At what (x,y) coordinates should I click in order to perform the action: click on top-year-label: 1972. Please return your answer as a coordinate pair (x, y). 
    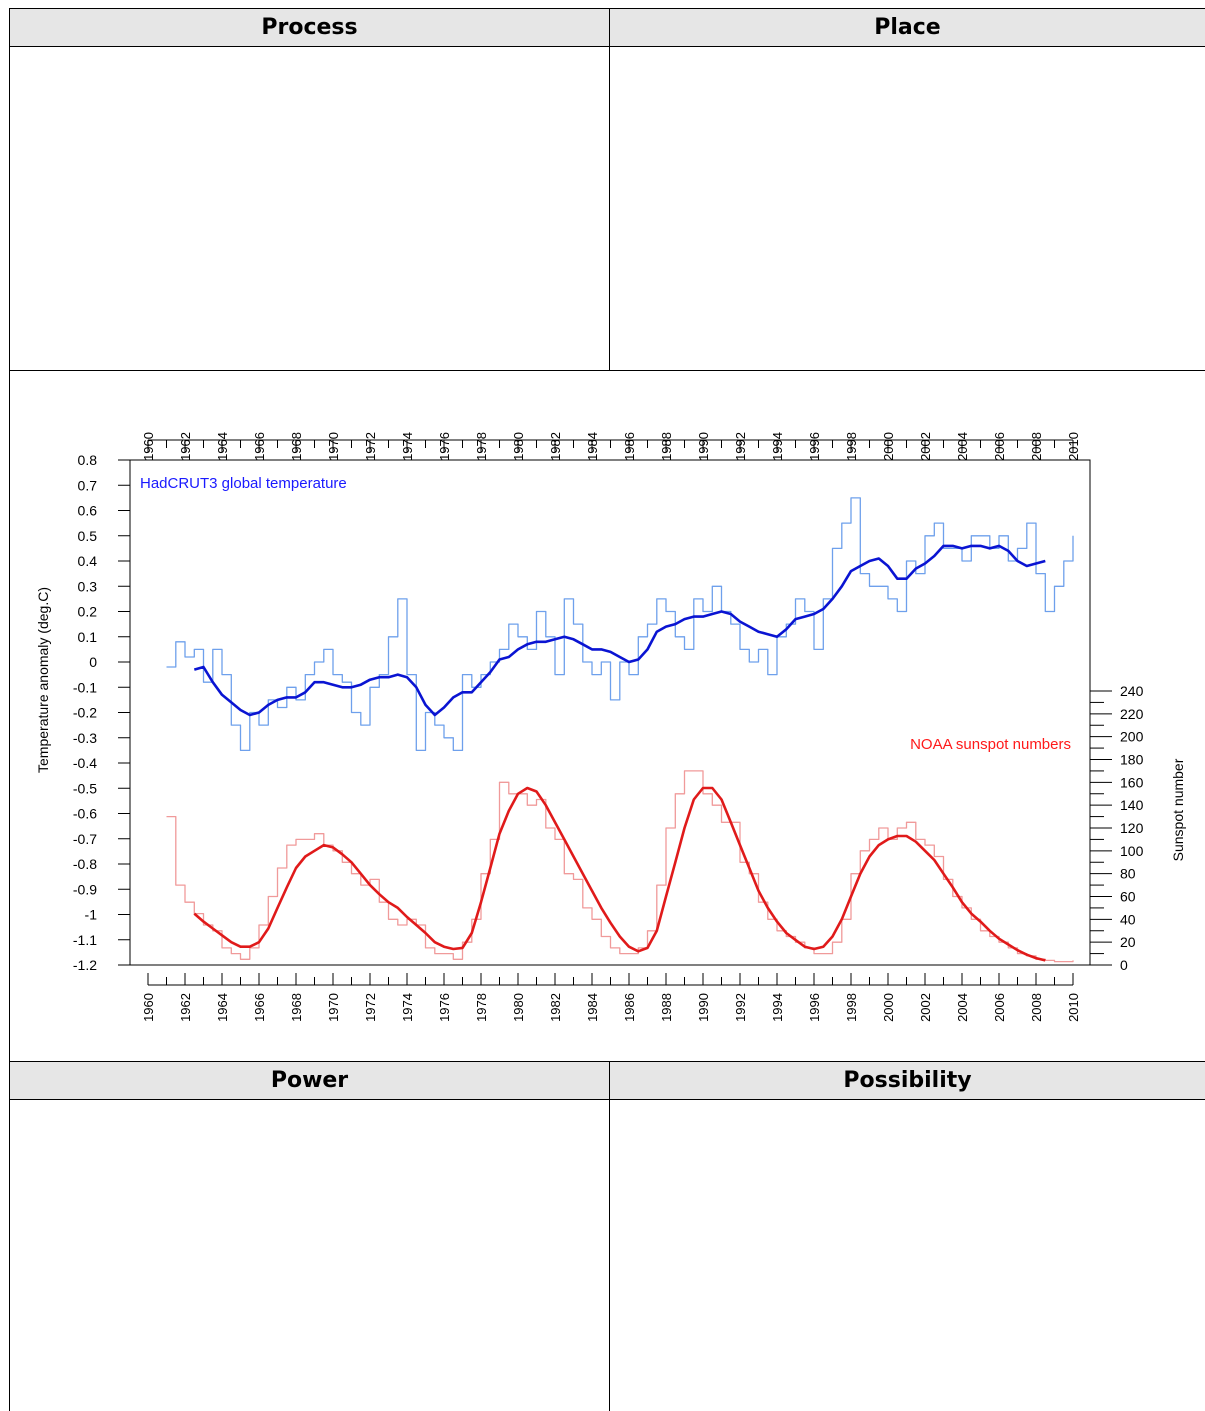
    Looking at the image, I should click on (370, 446).